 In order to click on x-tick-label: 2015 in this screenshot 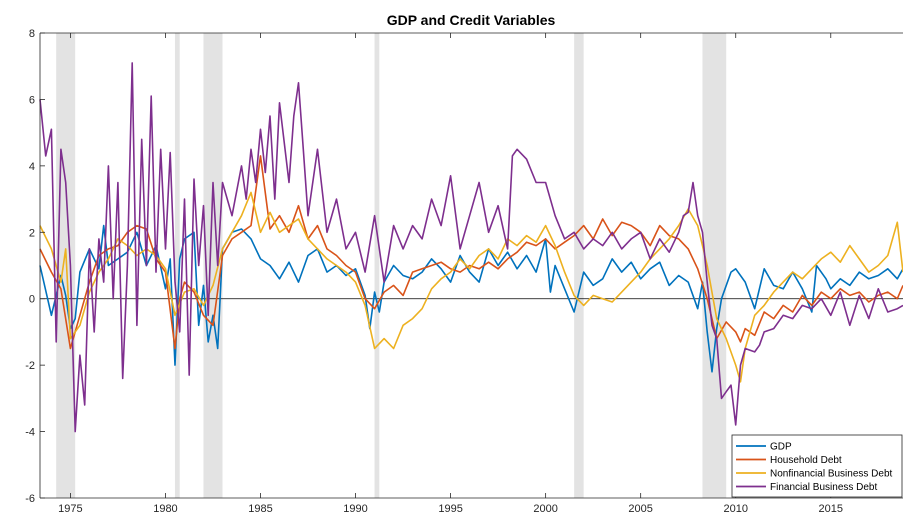, I will do `click(831, 509)`.